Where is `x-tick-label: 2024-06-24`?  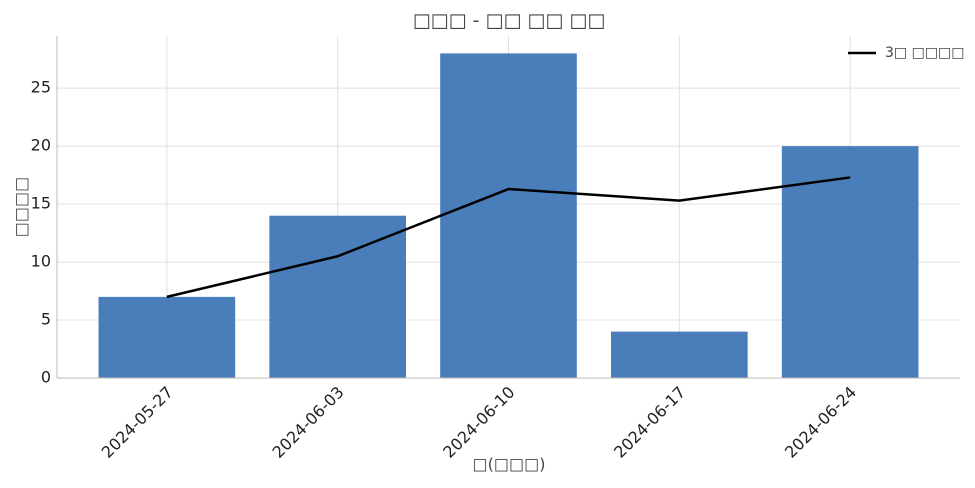
x-tick-label: 2024-06-24 is located at coordinates (820, 422).